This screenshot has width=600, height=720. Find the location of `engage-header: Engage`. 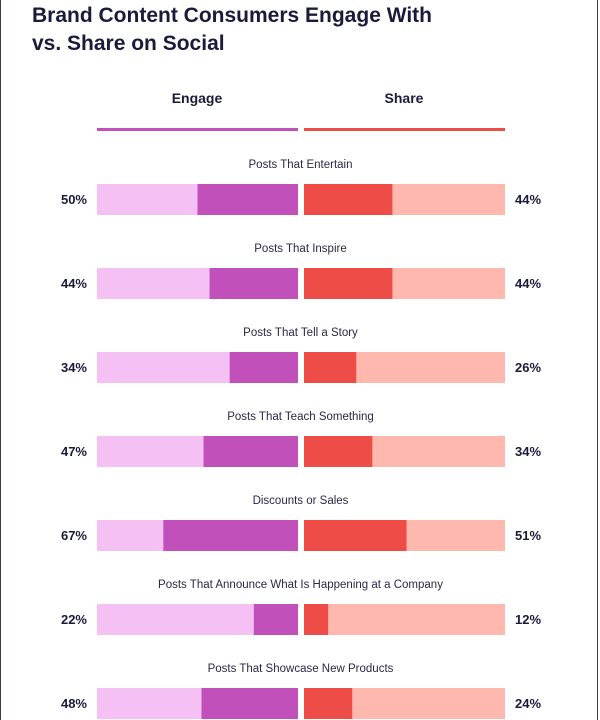

engage-header: Engage is located at coordinates (197, 98).